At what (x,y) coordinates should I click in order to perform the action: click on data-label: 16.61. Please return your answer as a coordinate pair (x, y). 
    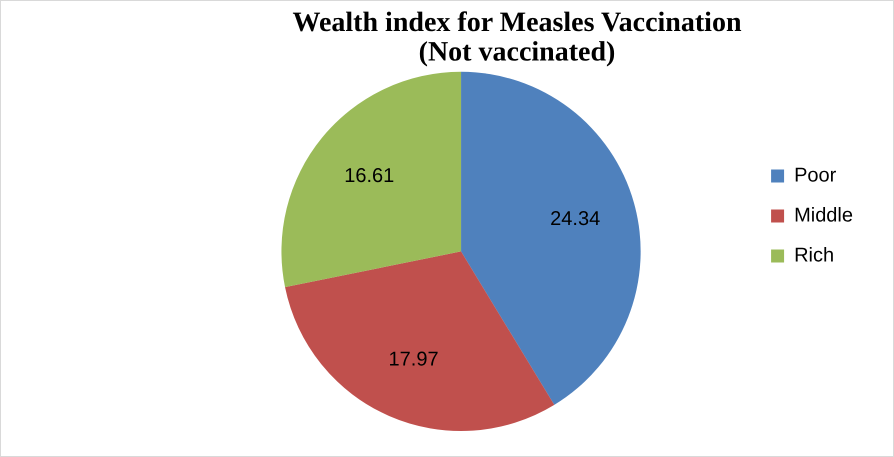
    Looking at the image, I should click on (369, 175).